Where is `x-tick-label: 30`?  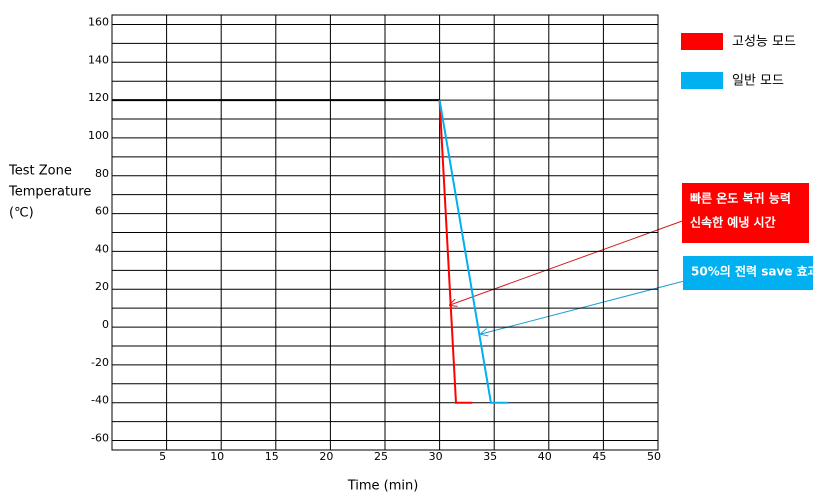 x-tick-label: 30 is located at coordinates (436, 456).